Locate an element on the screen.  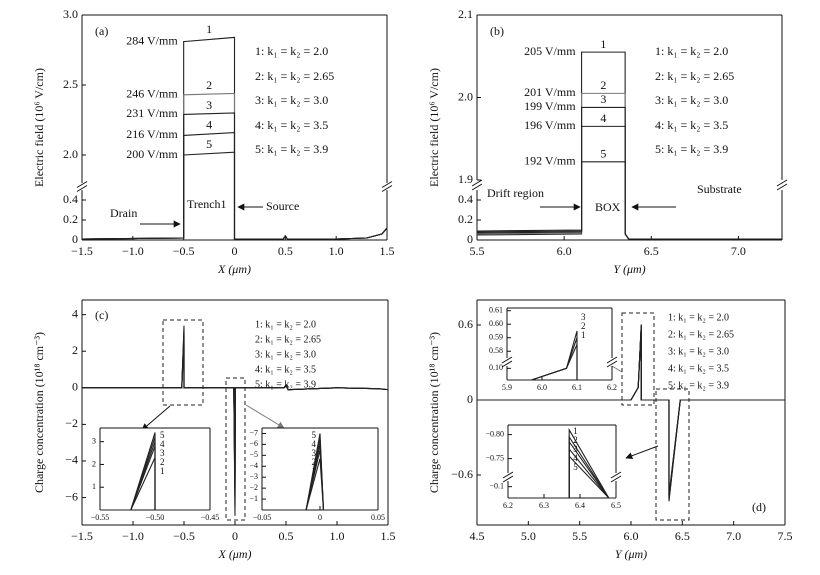
x-tick-label: 6.1 is located at coordinates (577, 387).